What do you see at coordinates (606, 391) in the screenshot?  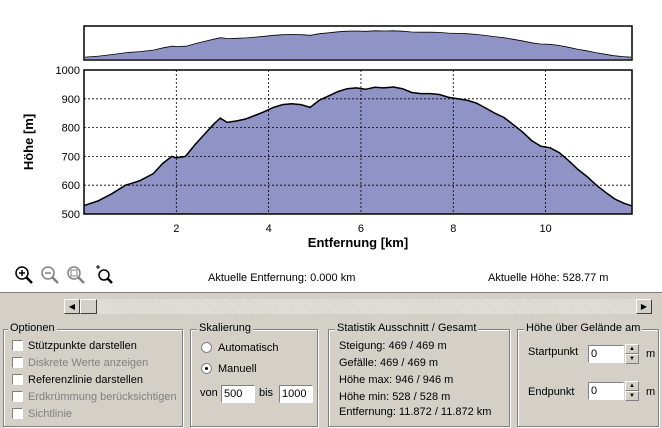 I see `endpunkt-input: 0` at bounding box center [606, 391].